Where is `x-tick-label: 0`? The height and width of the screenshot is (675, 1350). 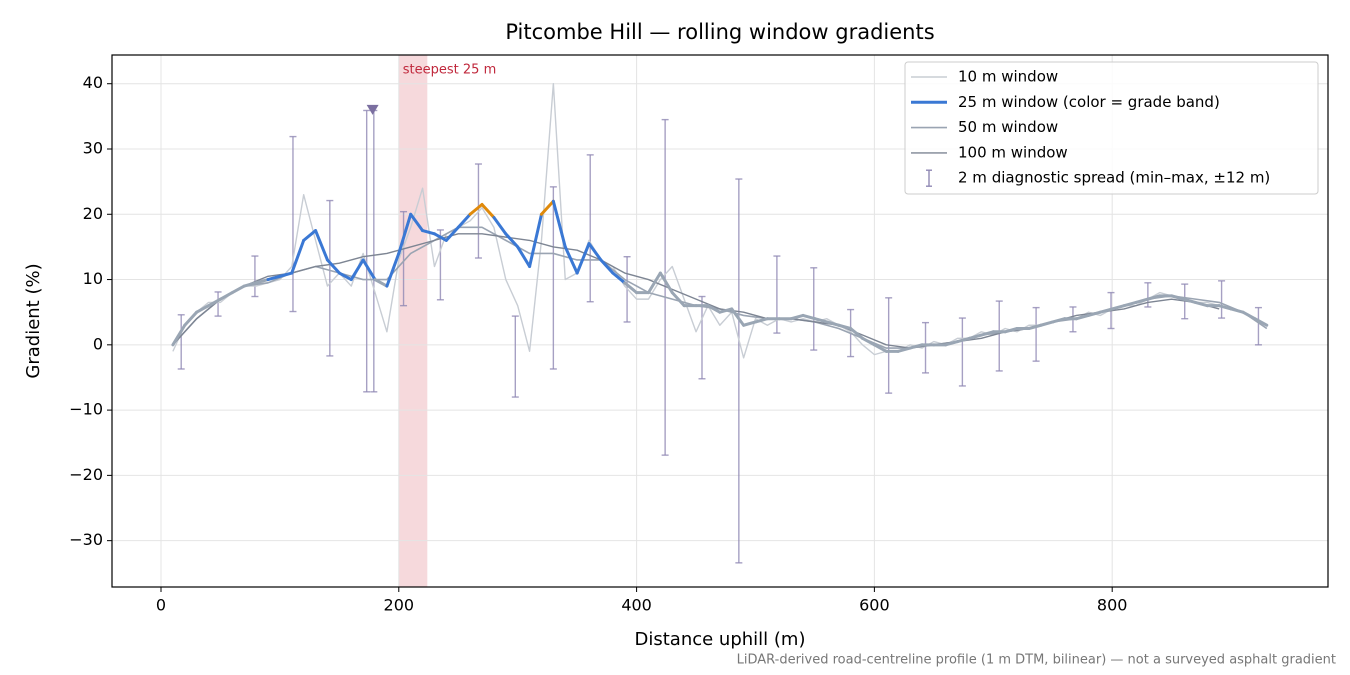
x-tick-label: 0 is located at coordinates (161, 605).